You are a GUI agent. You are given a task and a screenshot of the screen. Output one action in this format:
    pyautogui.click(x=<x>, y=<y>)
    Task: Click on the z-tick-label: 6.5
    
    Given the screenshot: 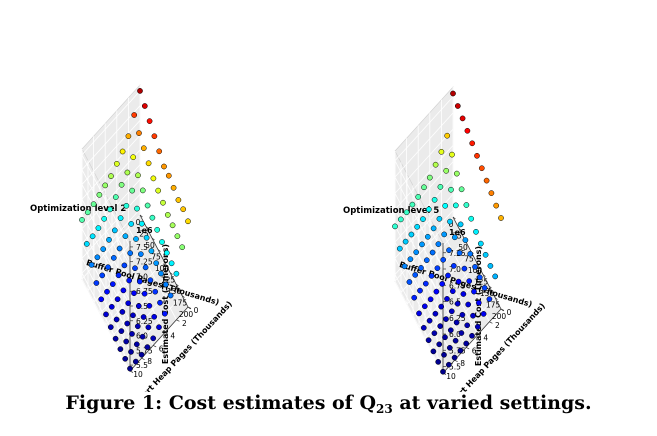 What is the action you would take?
    pyautogui.click(x=455, y=302)
    